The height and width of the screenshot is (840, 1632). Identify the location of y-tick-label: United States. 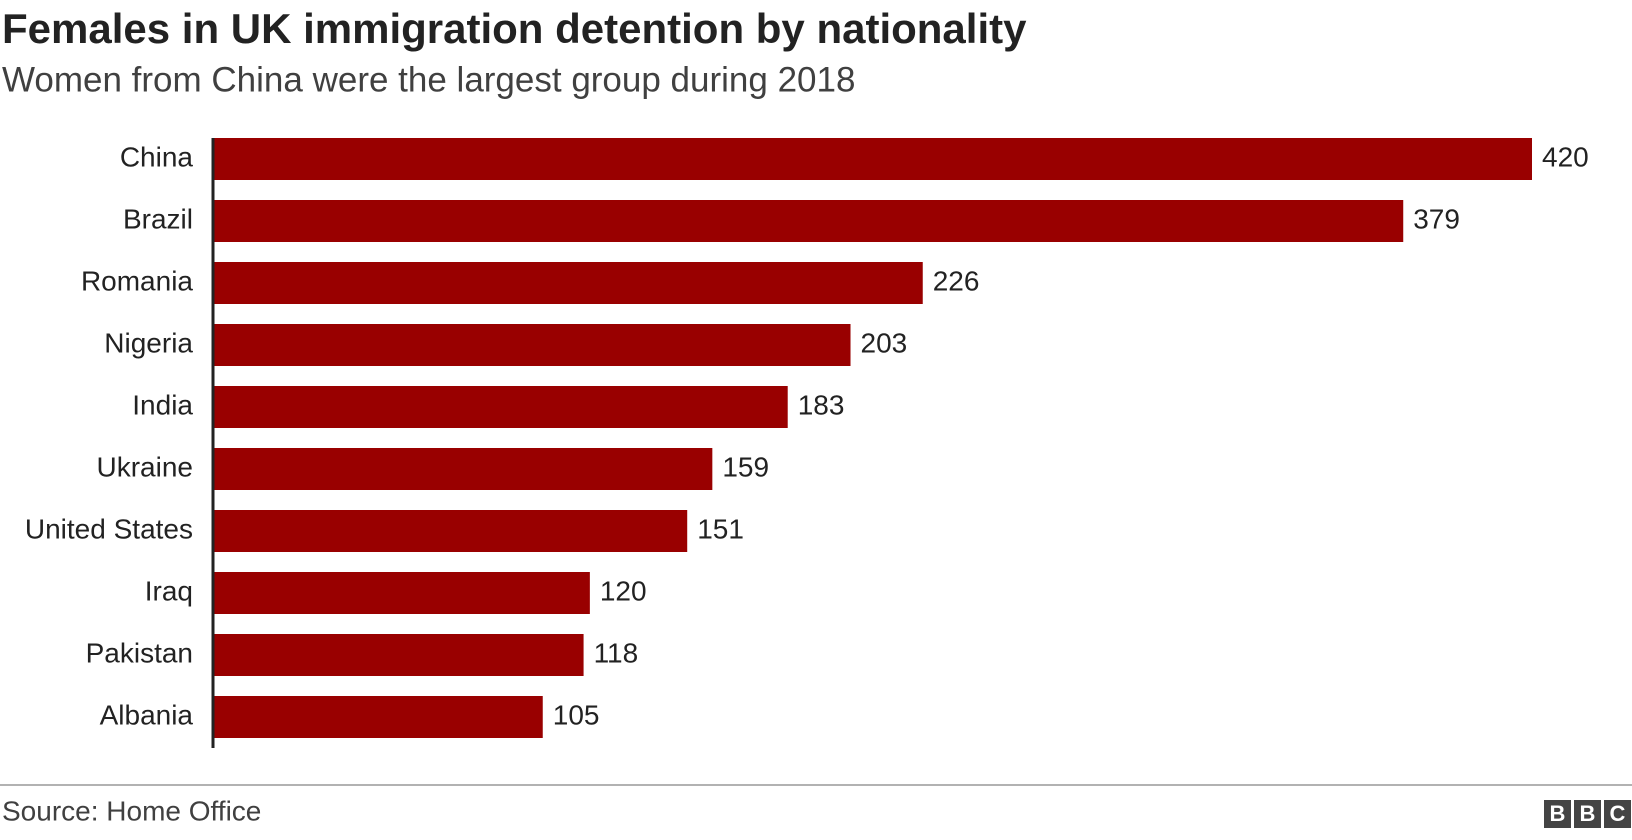
(109, 528).